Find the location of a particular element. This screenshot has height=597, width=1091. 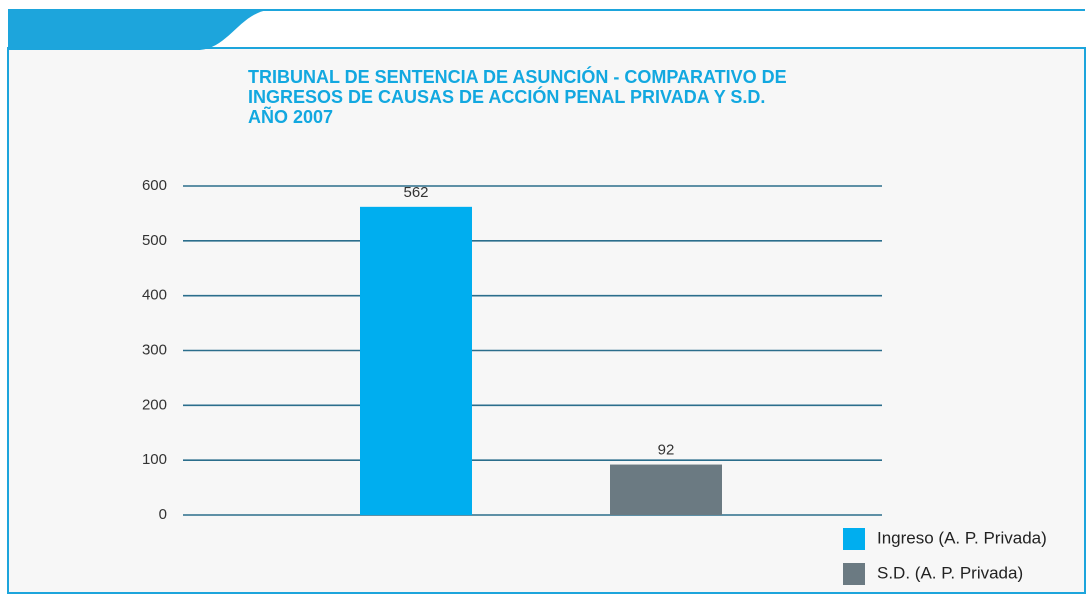

y-tick-label: 400 is located at coordinates (154, 295).